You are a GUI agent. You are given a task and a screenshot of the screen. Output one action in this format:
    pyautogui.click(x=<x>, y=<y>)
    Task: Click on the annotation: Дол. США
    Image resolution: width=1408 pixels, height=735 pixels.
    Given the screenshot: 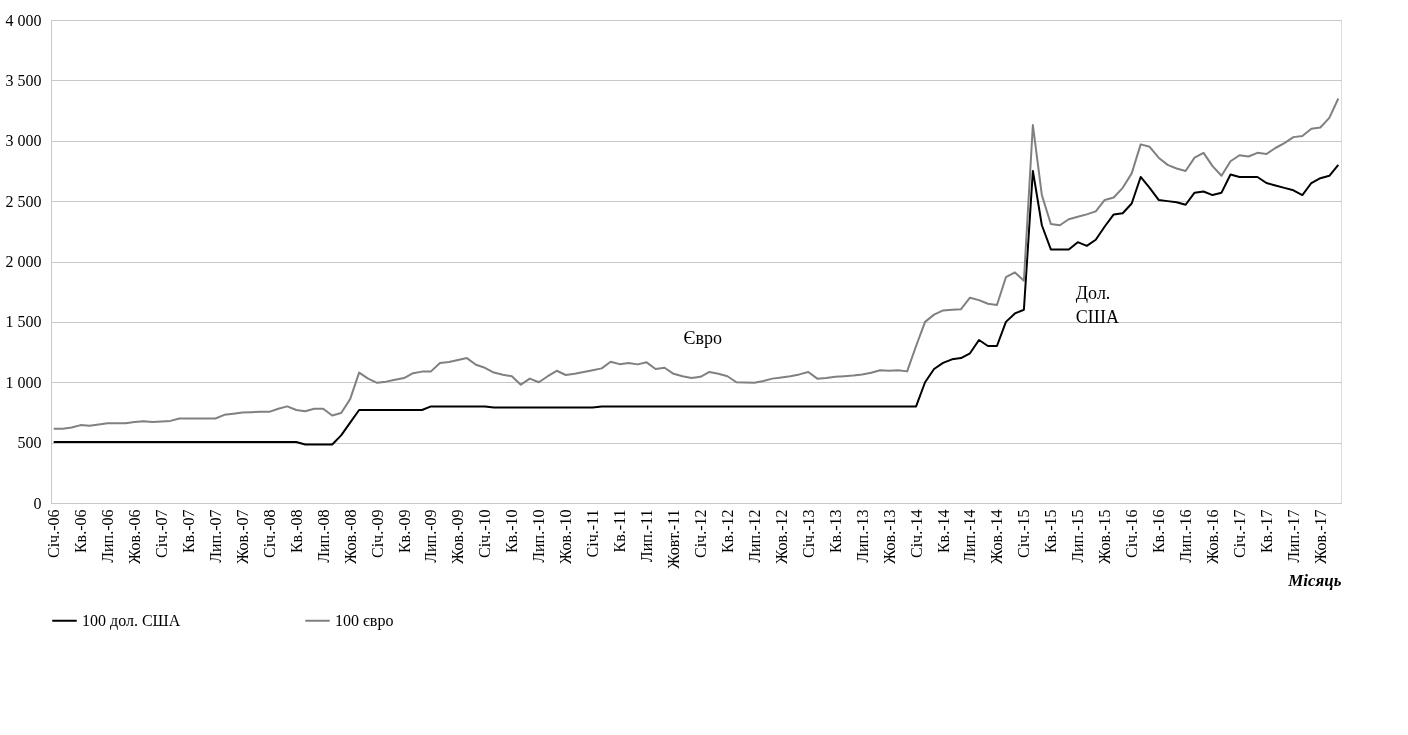 What is the action you would take?
    pyautogui.click(x=1097, y=305)
    